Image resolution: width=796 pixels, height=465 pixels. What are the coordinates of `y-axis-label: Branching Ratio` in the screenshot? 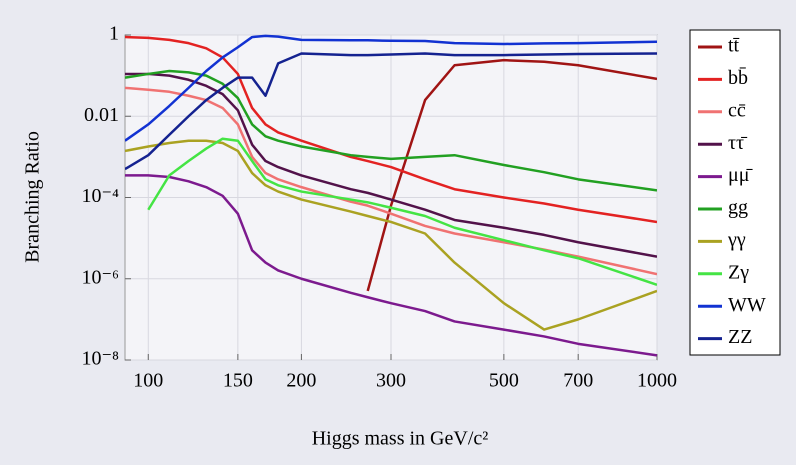 It's located at (33, 197).